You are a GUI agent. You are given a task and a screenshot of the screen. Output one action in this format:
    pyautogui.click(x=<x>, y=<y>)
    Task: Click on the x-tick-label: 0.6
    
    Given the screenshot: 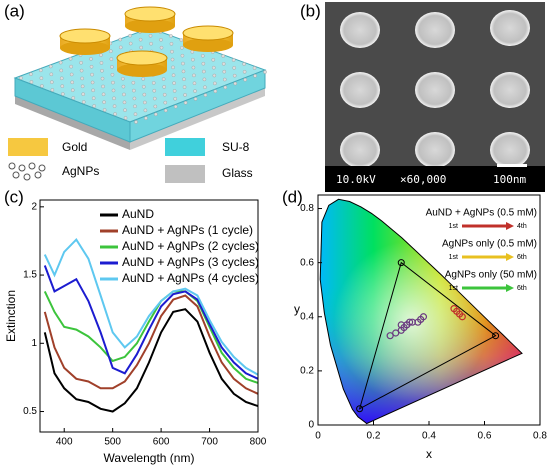 What is the action you would take?
    pyautogui.click(x=485, y=436)
    